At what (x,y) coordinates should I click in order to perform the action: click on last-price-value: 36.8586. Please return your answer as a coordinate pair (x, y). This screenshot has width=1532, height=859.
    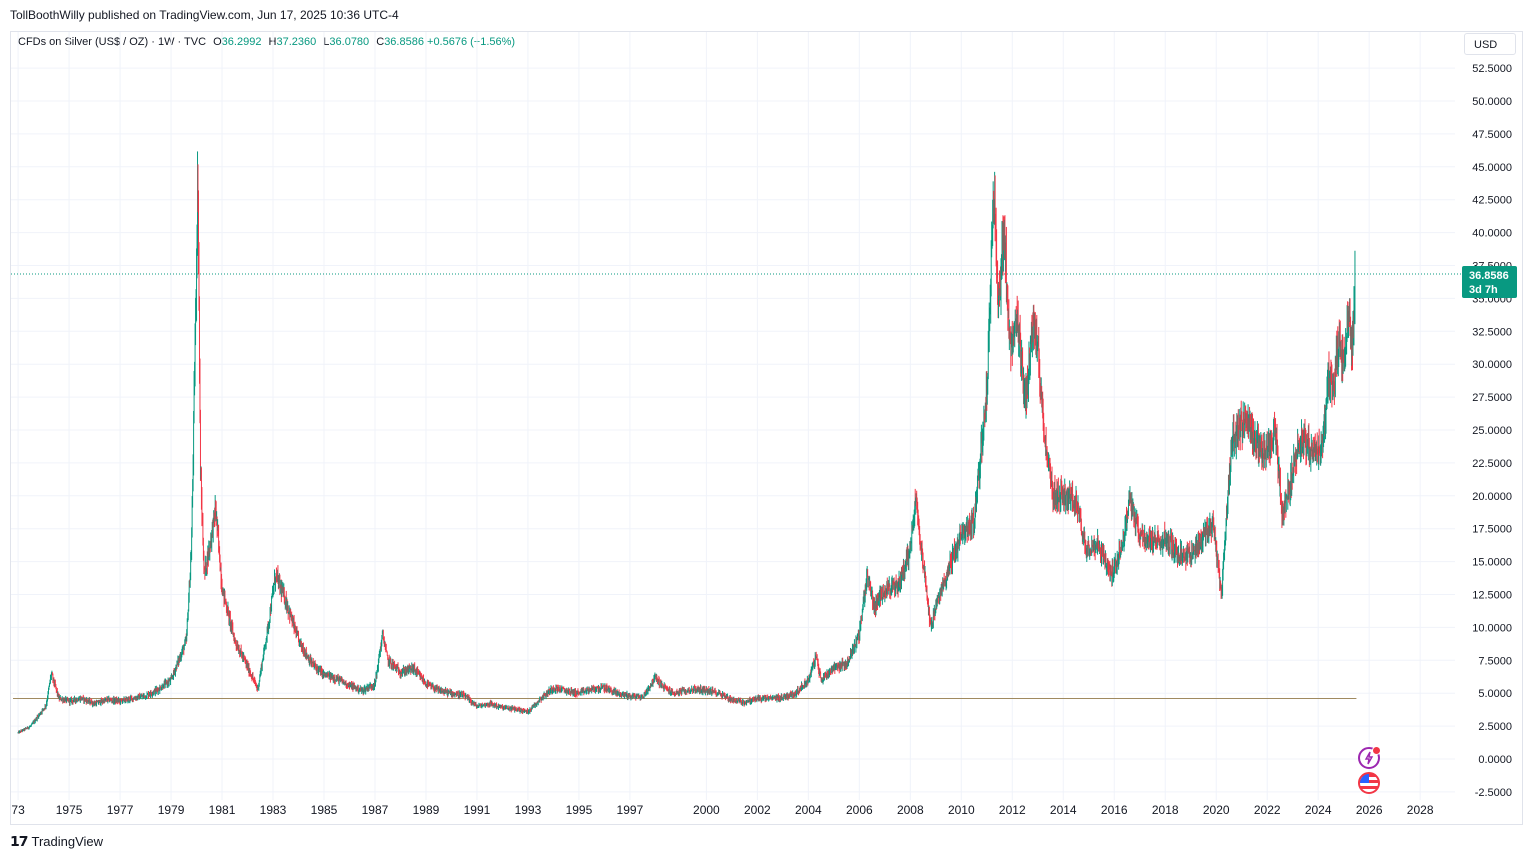
    Looking at the image, I should click on (1489, 276).